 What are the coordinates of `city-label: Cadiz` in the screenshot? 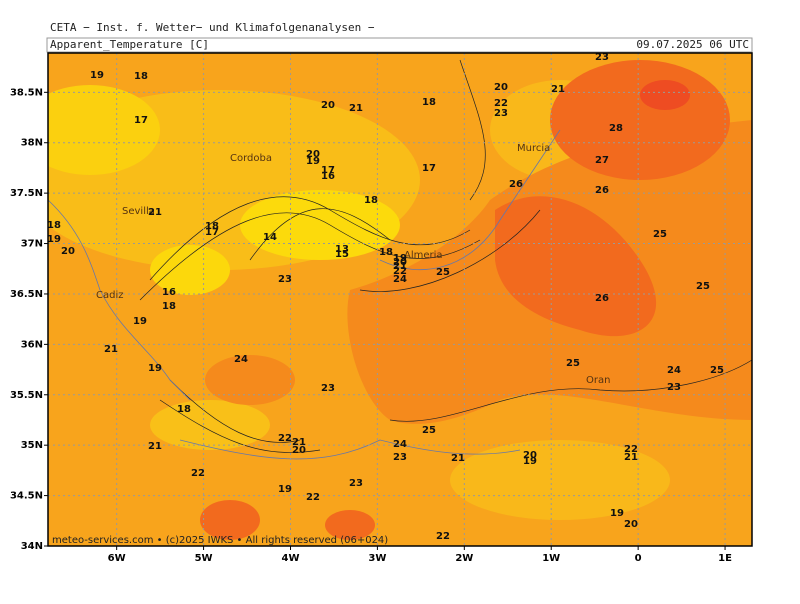 It's located at (110, 295).